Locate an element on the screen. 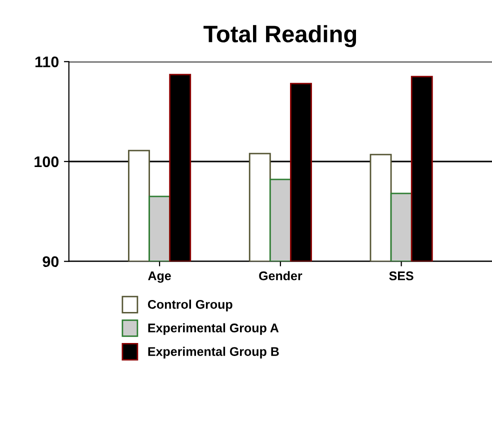  legend-label: Control Group is located at coordinates (190, 306).